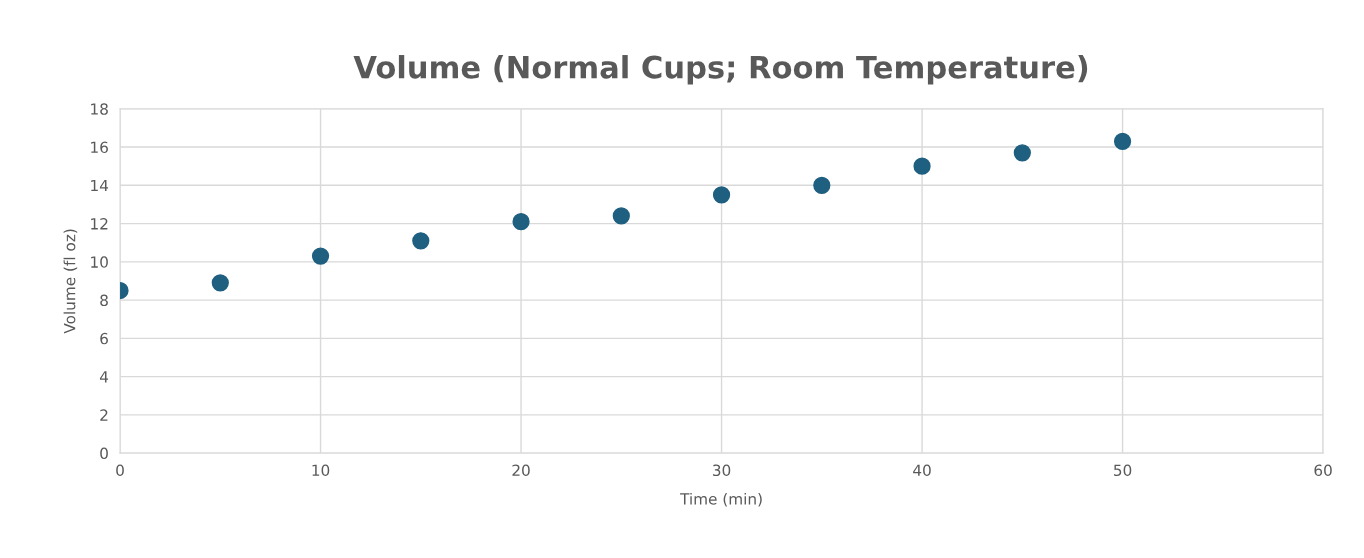 The image size is (1364, 558). What do you see at coordinates (104, 453) in the screenshot?
I see `y-tick-label: 0` at bounding box center [104, 453].